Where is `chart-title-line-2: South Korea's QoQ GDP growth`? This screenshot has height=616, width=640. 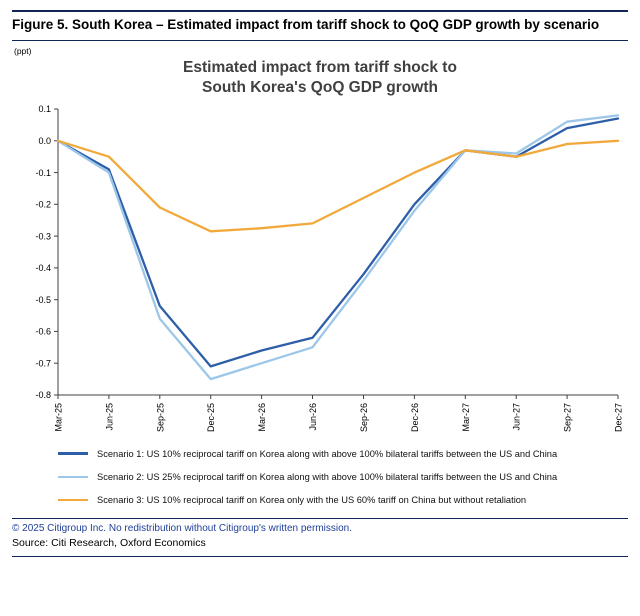
chart-title-line-2: South Korea's QoQ GDP growth is located at coordinates (320, 88).